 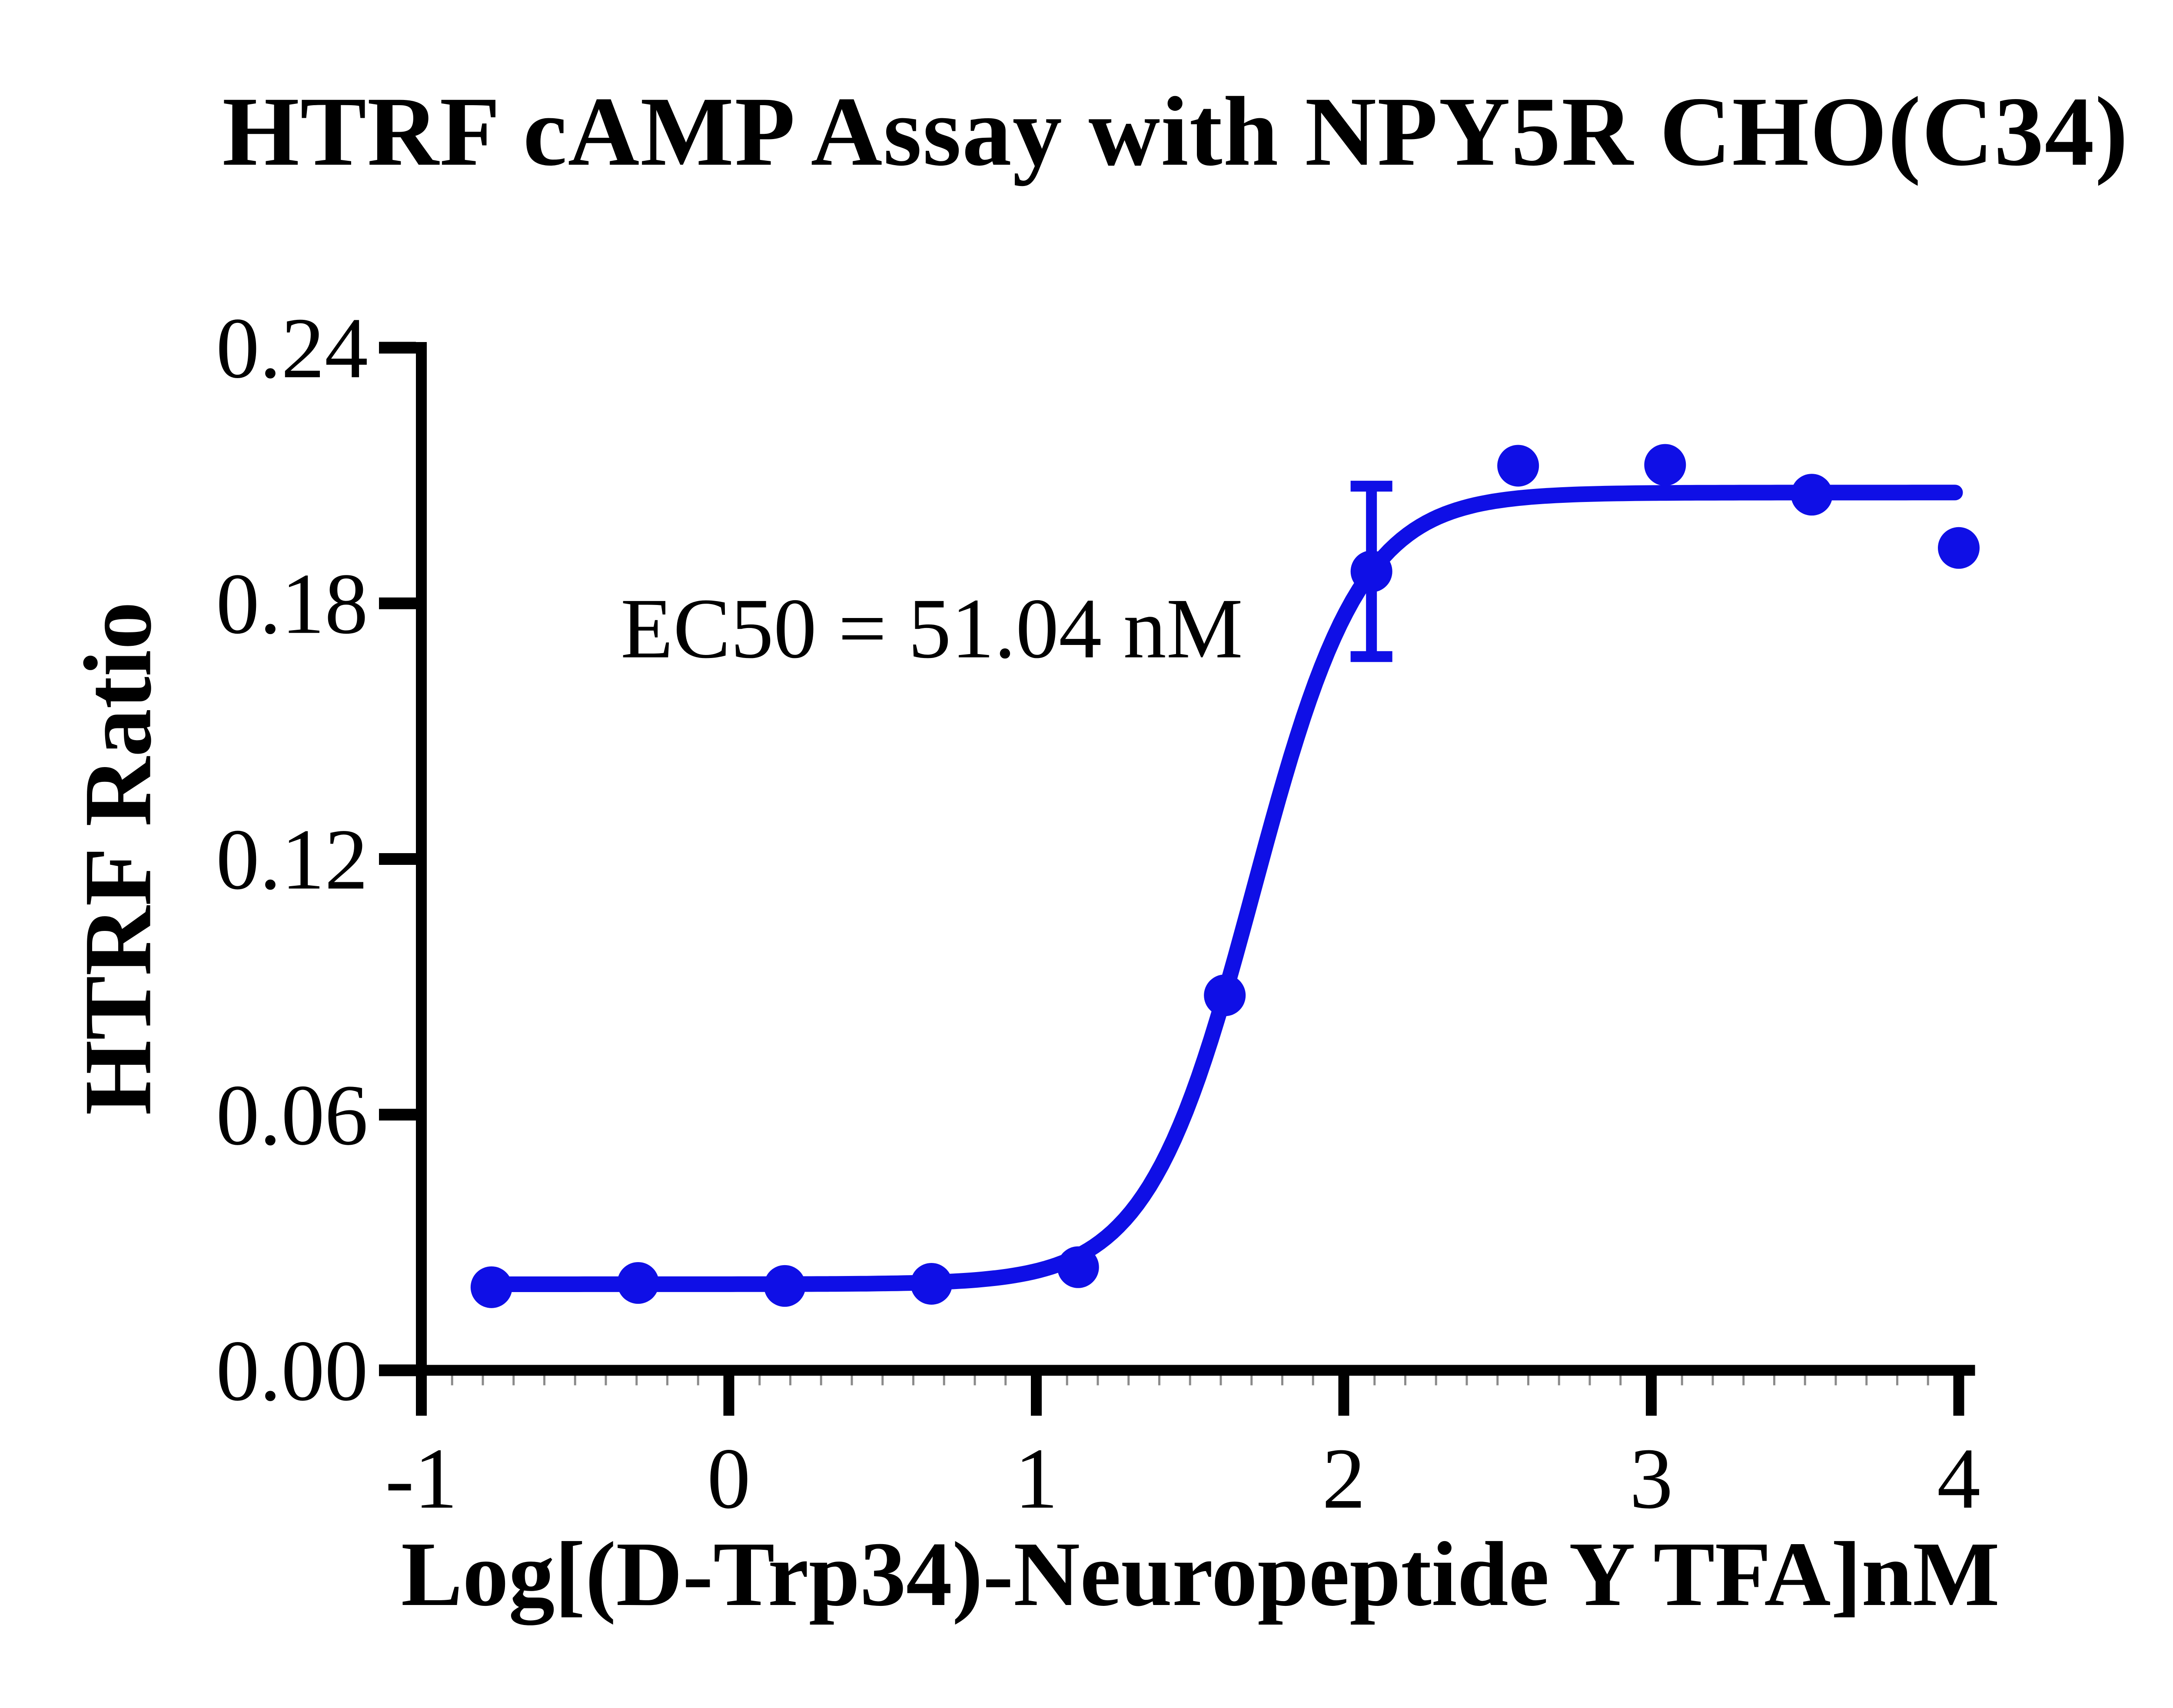 What do you see at coordinates (292, 860) in the screenshot?
I see `y-tick-label: 0.12` at bounding box center [292, 860].